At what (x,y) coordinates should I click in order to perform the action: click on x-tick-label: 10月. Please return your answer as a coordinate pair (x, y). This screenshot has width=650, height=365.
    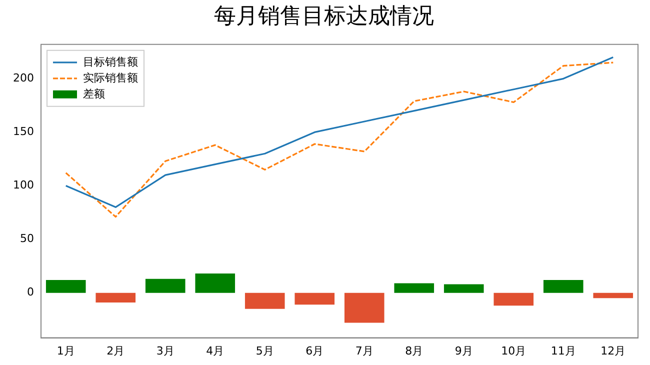
    Looking at the image, I should click on (513, 351).